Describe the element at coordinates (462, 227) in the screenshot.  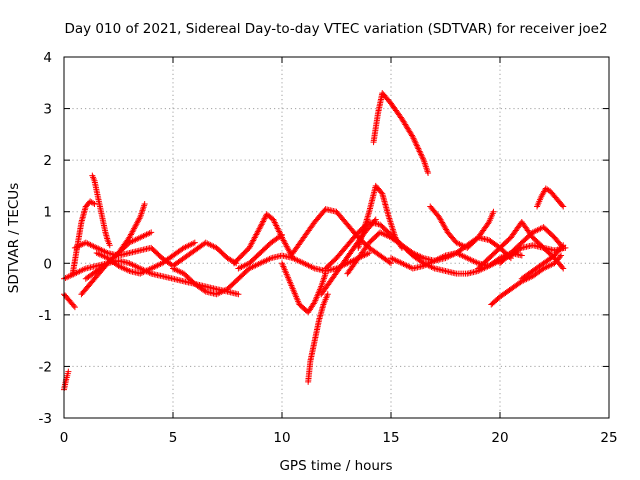
I see `series-sat-v` at that location.